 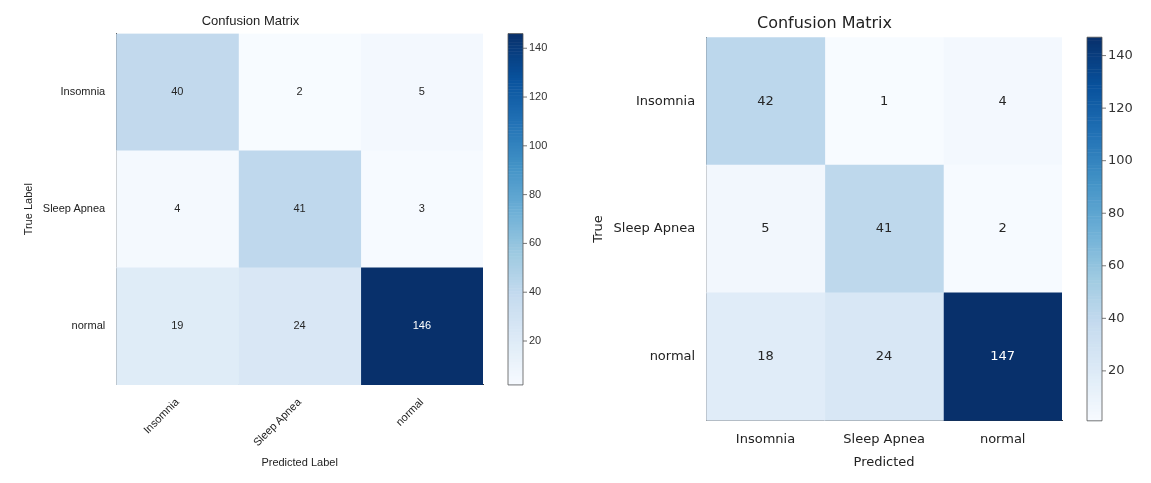 I want to click on y-axis-title: True Label, so click(x=27, y=209).